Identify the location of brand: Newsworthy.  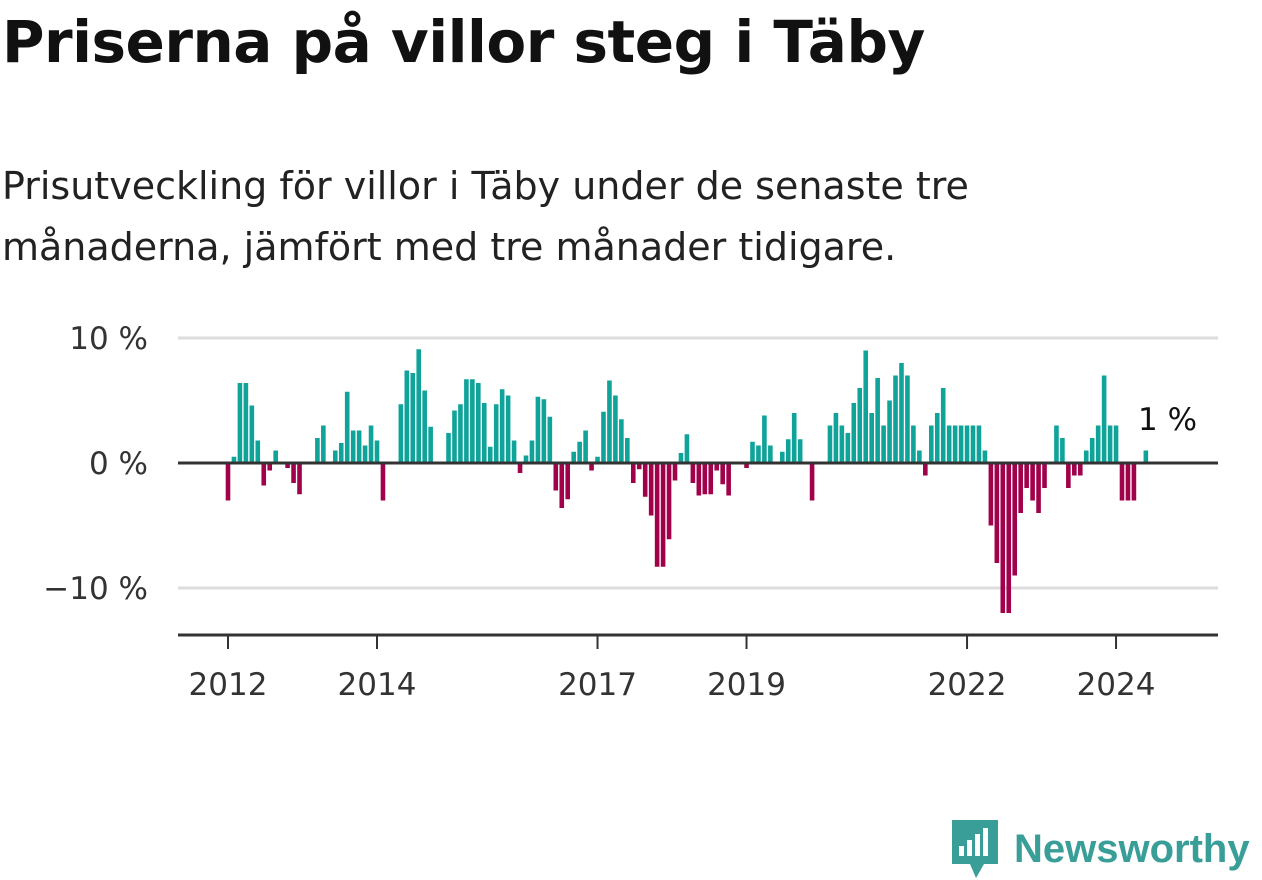
(1100, 849).